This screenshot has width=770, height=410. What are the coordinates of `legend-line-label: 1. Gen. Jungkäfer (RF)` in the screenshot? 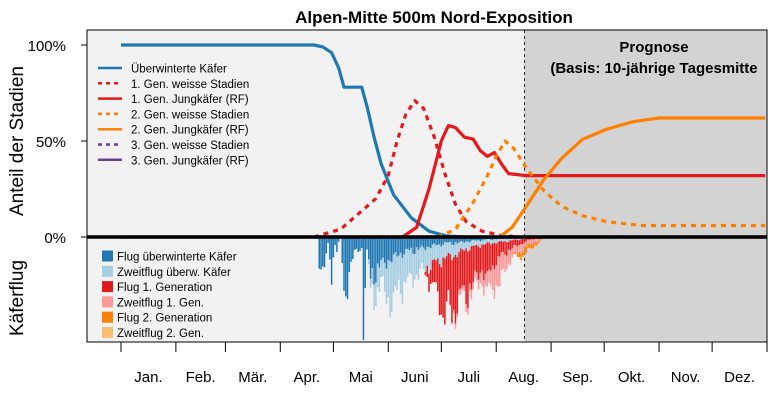 It's located at (190, 100).